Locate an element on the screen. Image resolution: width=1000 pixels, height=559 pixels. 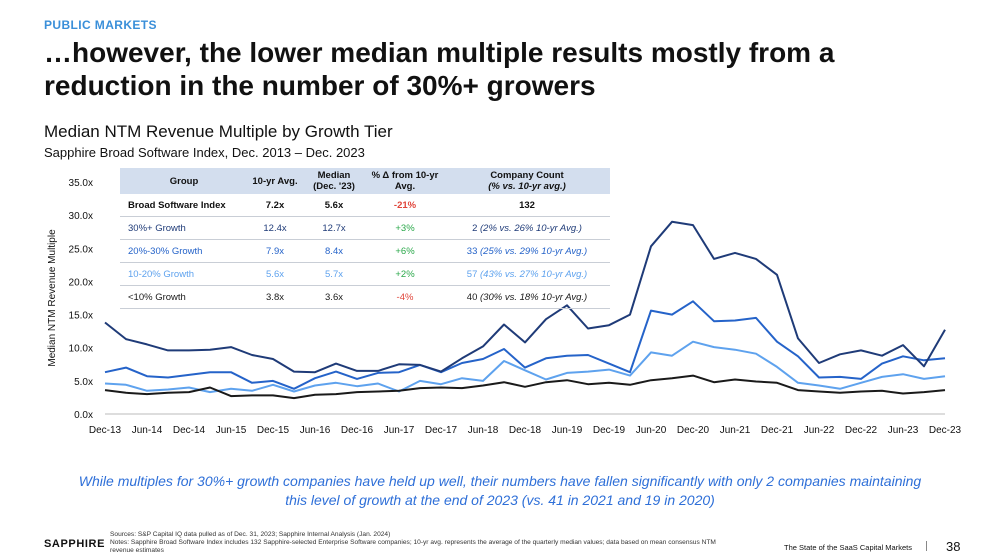
row-count: 40 (30% vs. 18% 10-yr Avg.) is located at coordinates (527, 297).